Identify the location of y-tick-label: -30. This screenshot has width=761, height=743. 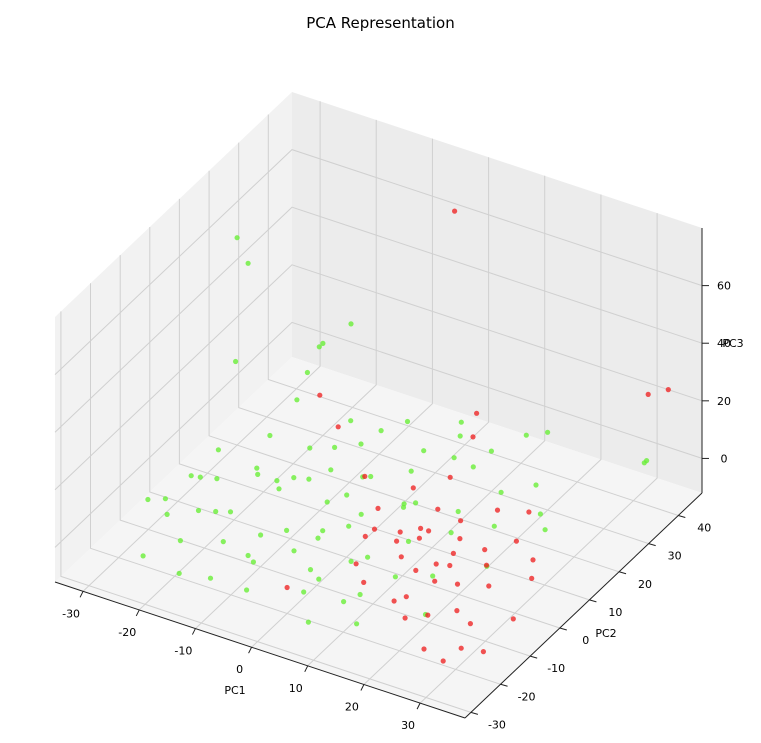
(497, 724).